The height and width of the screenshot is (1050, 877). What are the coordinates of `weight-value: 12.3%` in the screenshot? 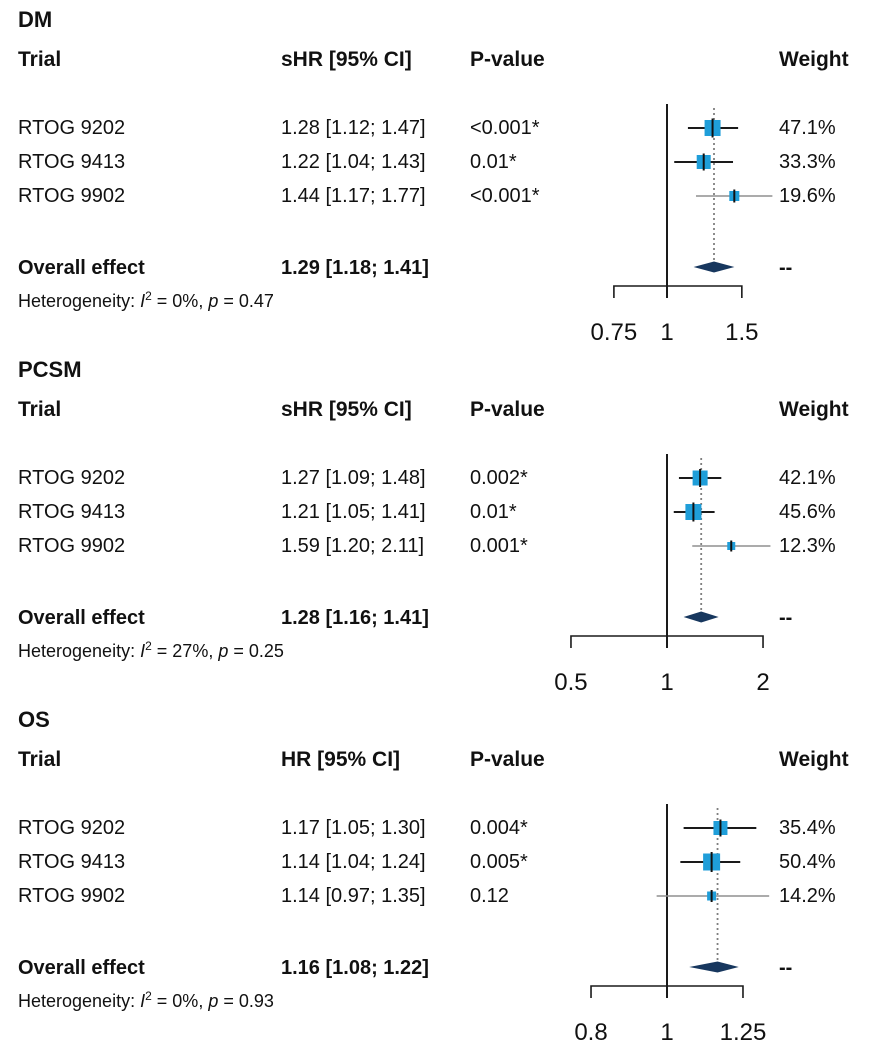 It's located at (807, 546).